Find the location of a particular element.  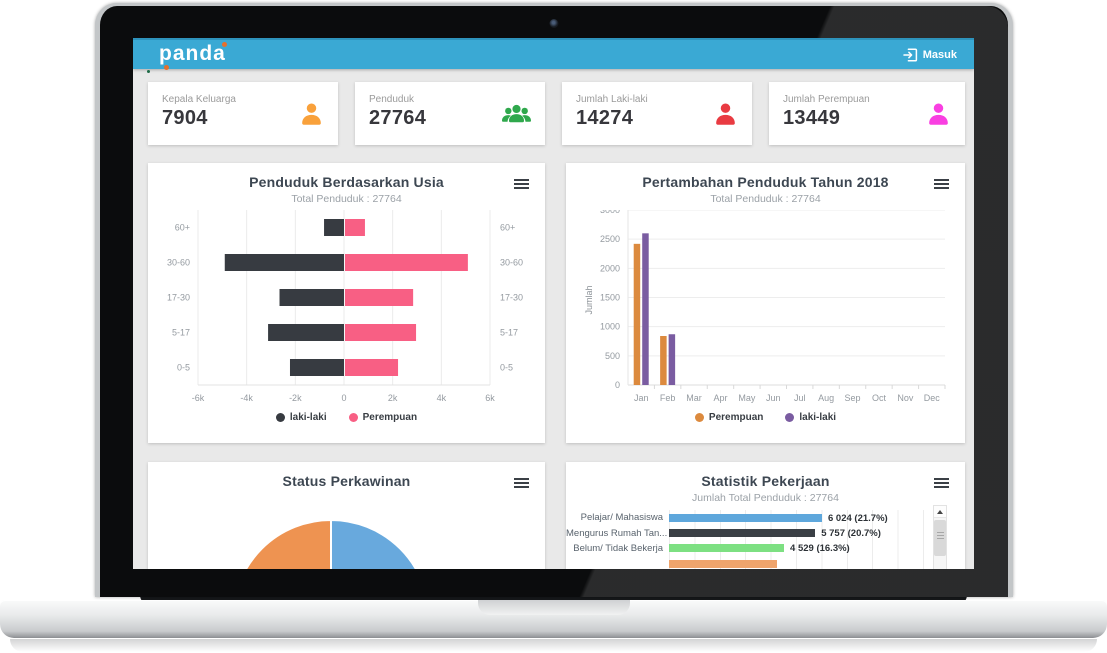

x-tick-label: Feb is located at coordinates (668, 398).